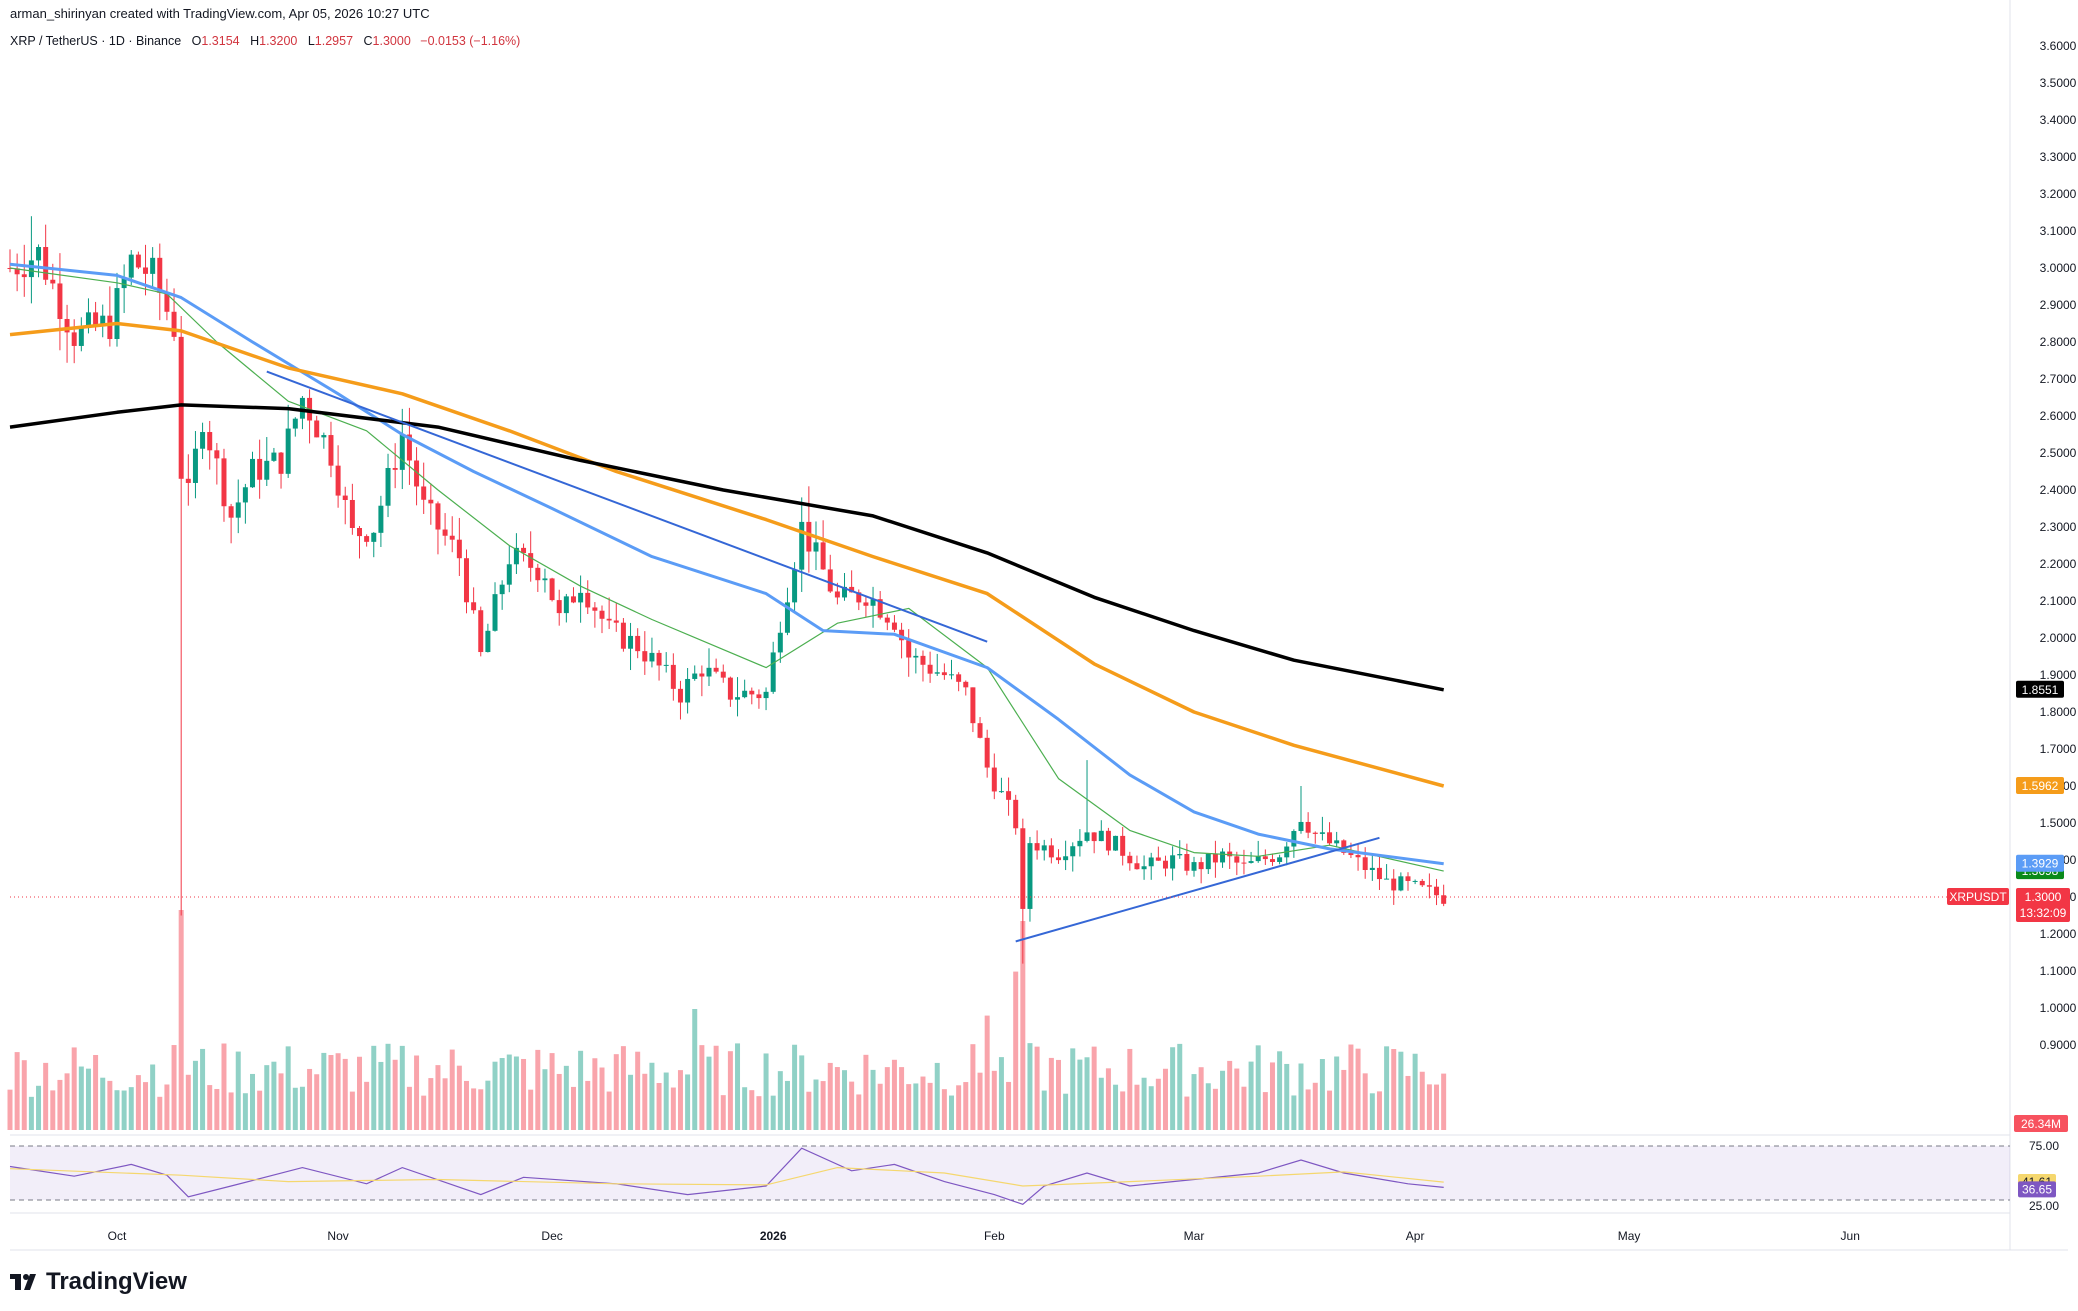 The image size is (2078, 1311). I want to click on y-tick-label: 2.6000, so click(2058, 416).